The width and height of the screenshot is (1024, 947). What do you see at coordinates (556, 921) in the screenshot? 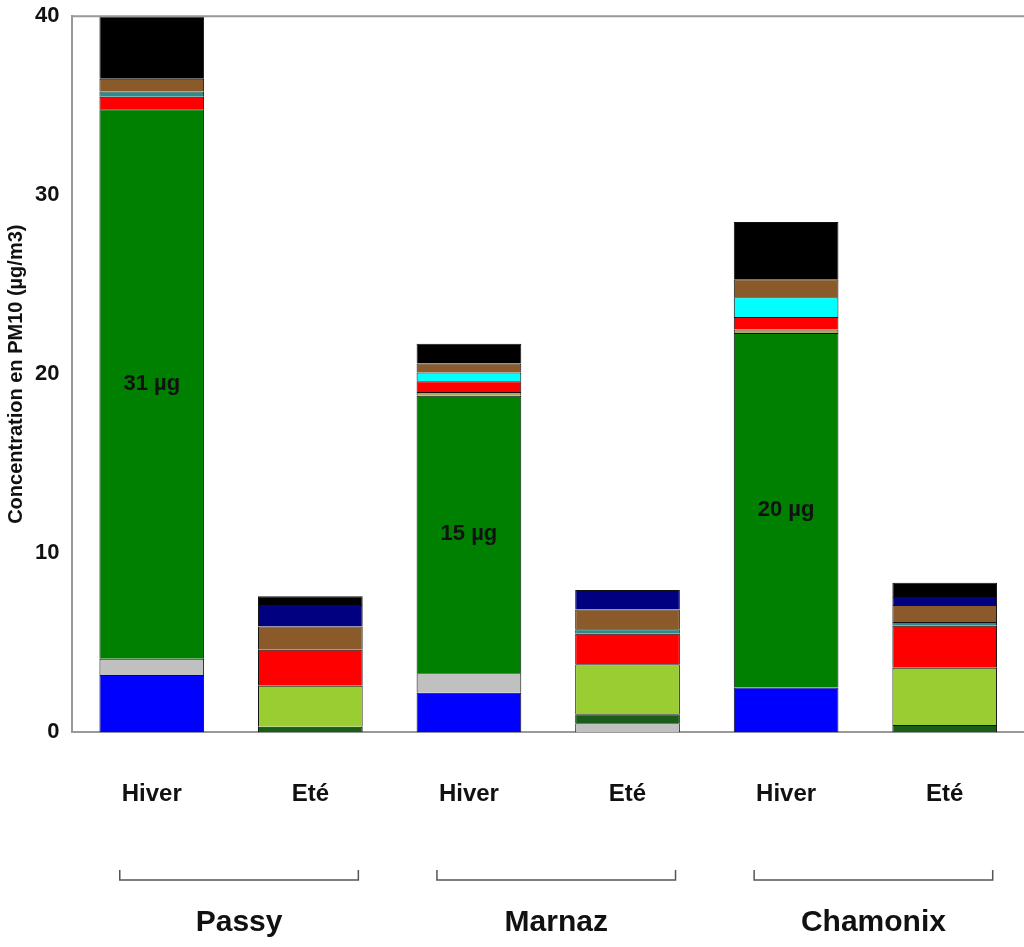
I see `text: Marnaz` at bounding box center [556, 921].